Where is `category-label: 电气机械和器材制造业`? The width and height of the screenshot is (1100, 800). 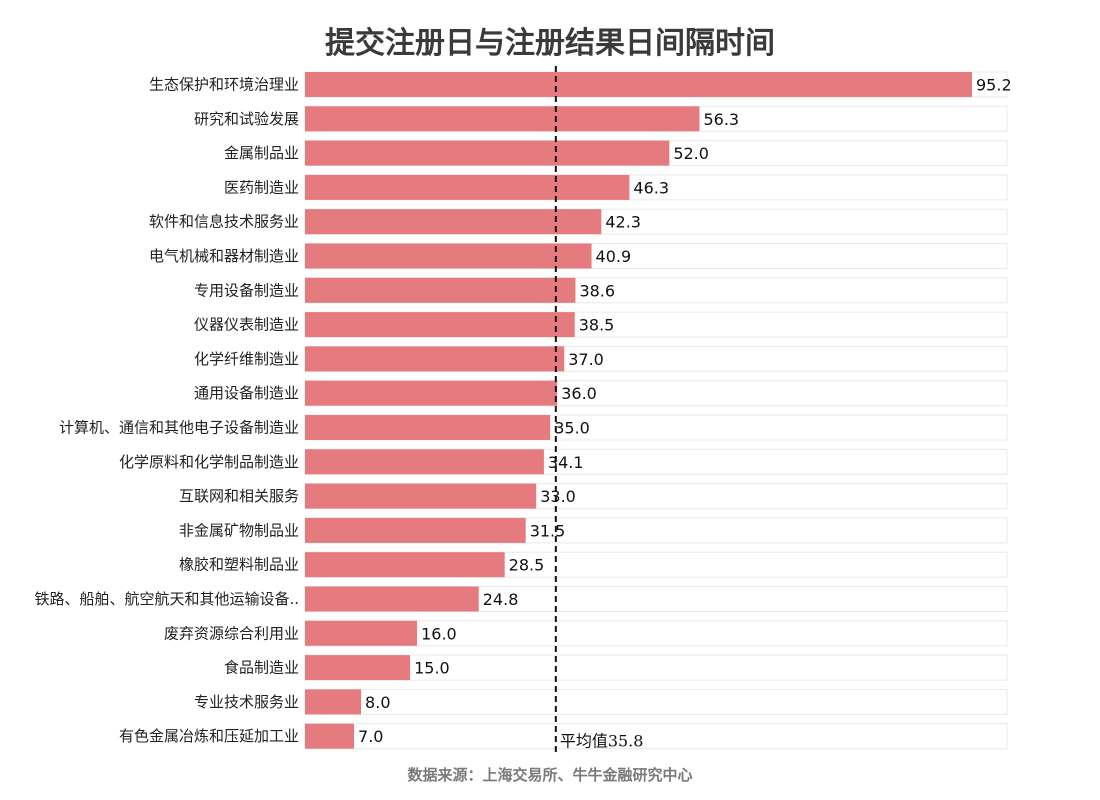 category-label: 电气机械和器材制造业 is located at coordinates (224, 256).